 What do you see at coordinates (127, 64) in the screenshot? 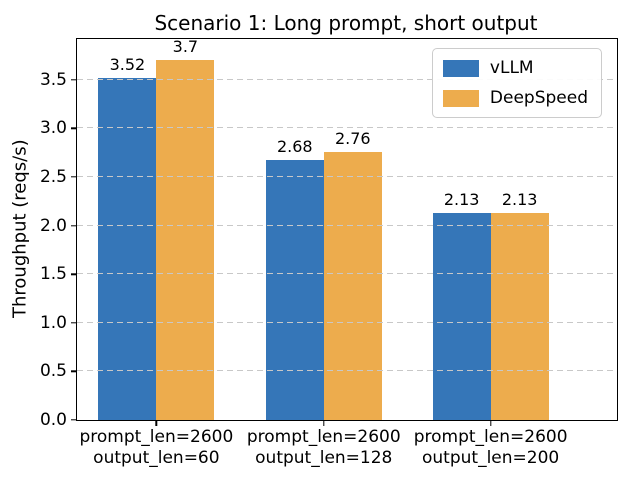
I see `bar-value-label: 3.52` at bounding box center [127, 64].